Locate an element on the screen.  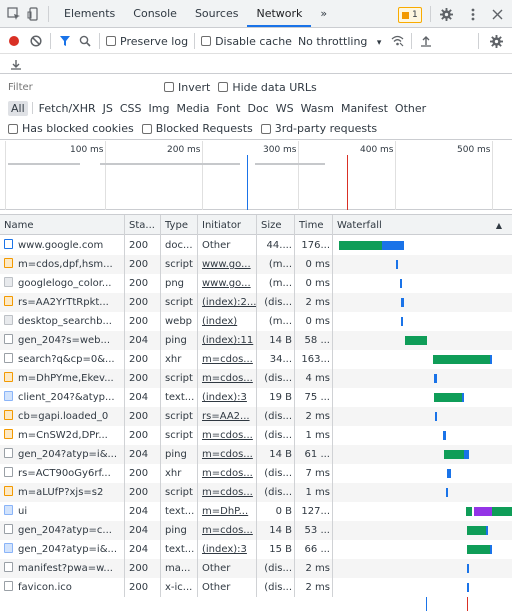
toolbar-divider is located at coordinates (195, 41).